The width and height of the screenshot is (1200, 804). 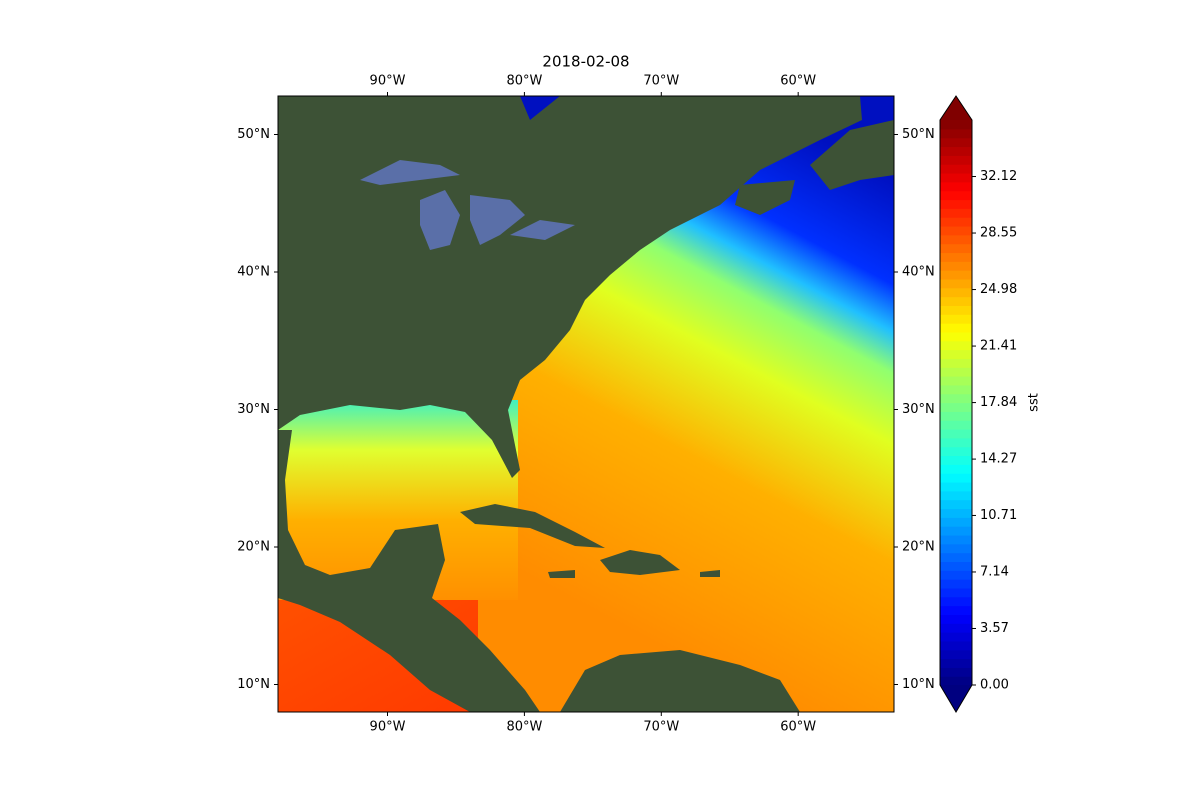 I want to click on colorbar-tick-label: 17.84, so click(x=998, y=402).